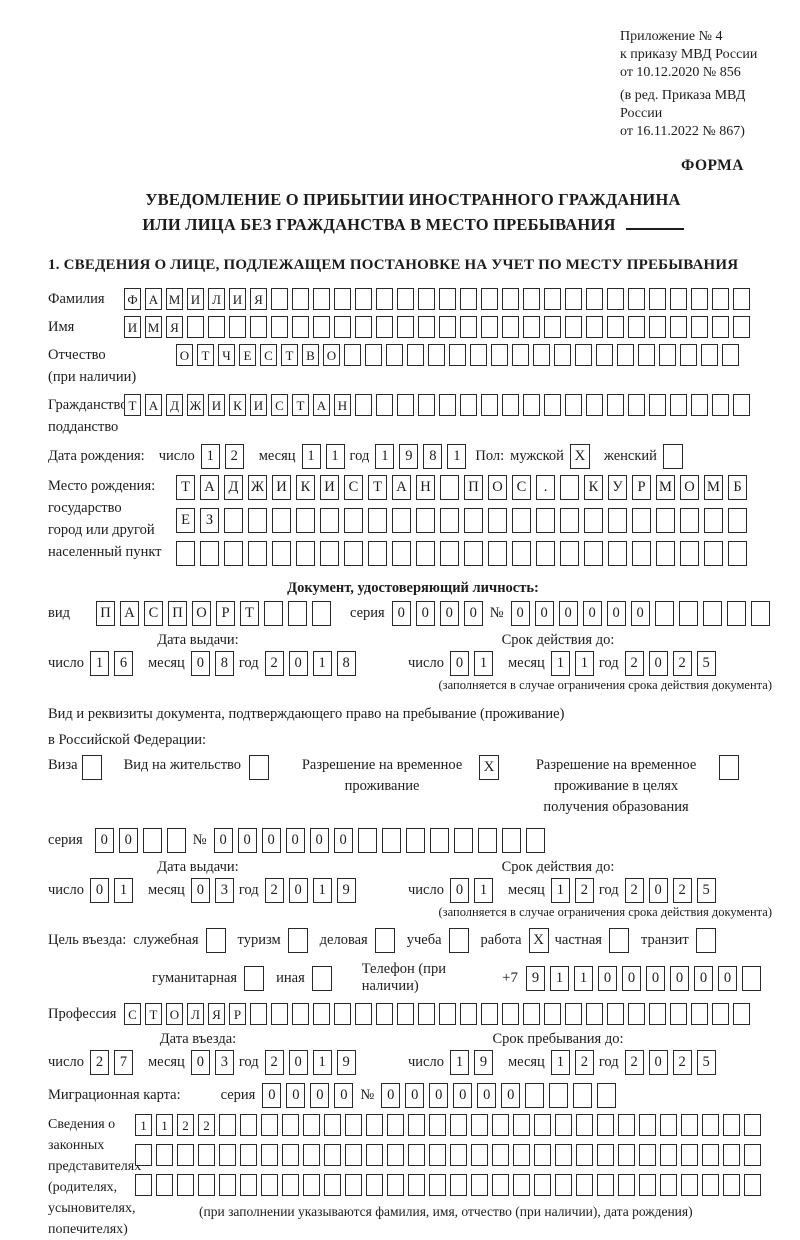 This screenshot has height=1240, width=800. Describe the element at coordinates (560, 1062) in the screenshot. I see `stay-month-cell: 1` at that location.